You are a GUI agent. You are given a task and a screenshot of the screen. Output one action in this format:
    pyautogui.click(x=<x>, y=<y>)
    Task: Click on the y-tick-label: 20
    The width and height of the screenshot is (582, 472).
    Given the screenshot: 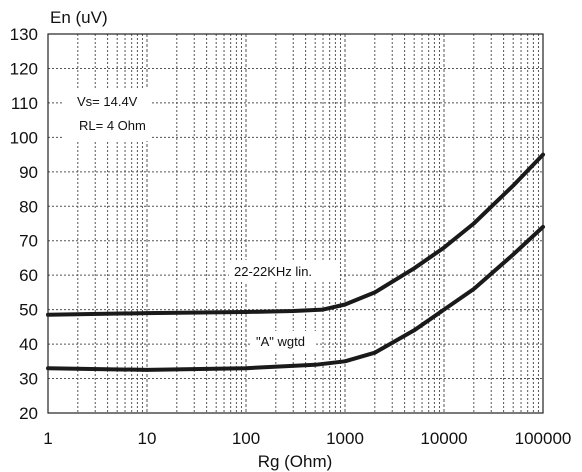 What is the action you would take?
    pyautogui.click(x=28, y=413)
    